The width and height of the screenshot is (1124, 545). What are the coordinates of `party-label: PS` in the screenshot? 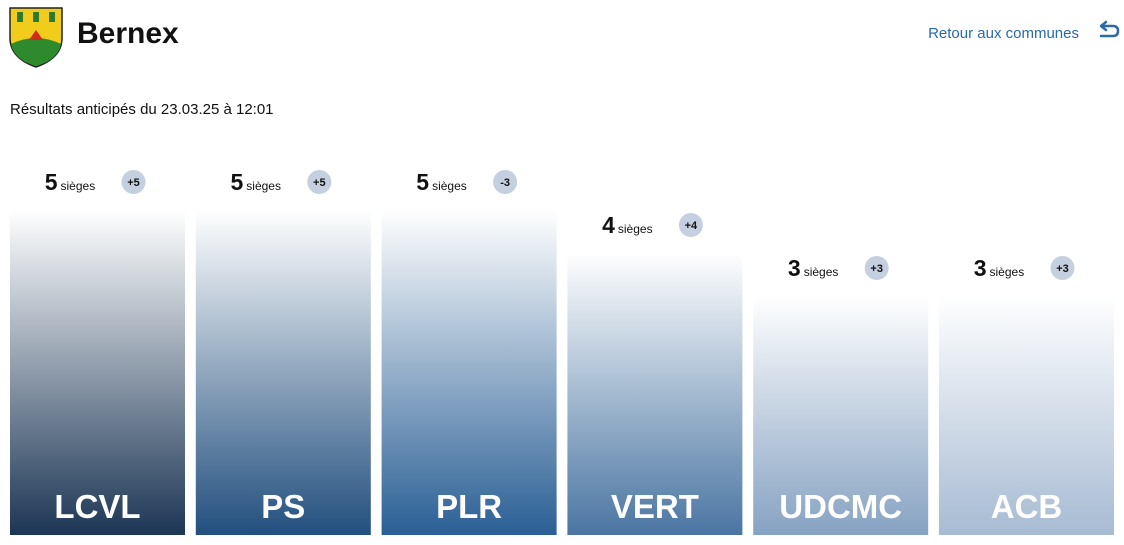 It's located at (283, 506).